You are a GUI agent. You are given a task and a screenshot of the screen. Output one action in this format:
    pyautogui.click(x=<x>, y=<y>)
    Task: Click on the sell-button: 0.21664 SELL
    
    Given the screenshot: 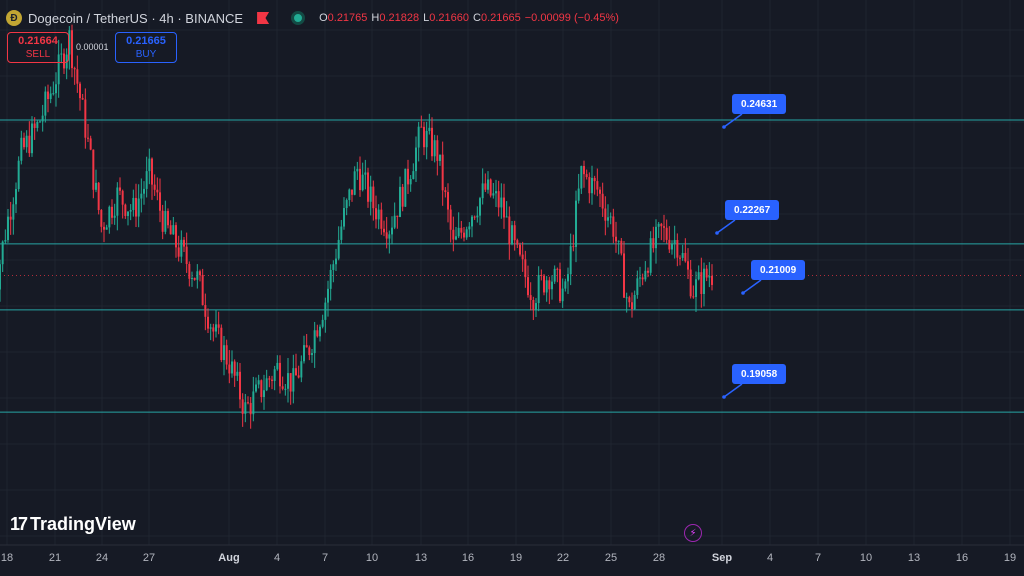 What is the action you would take?
    pyautogui.click(x=38, y=47)
    